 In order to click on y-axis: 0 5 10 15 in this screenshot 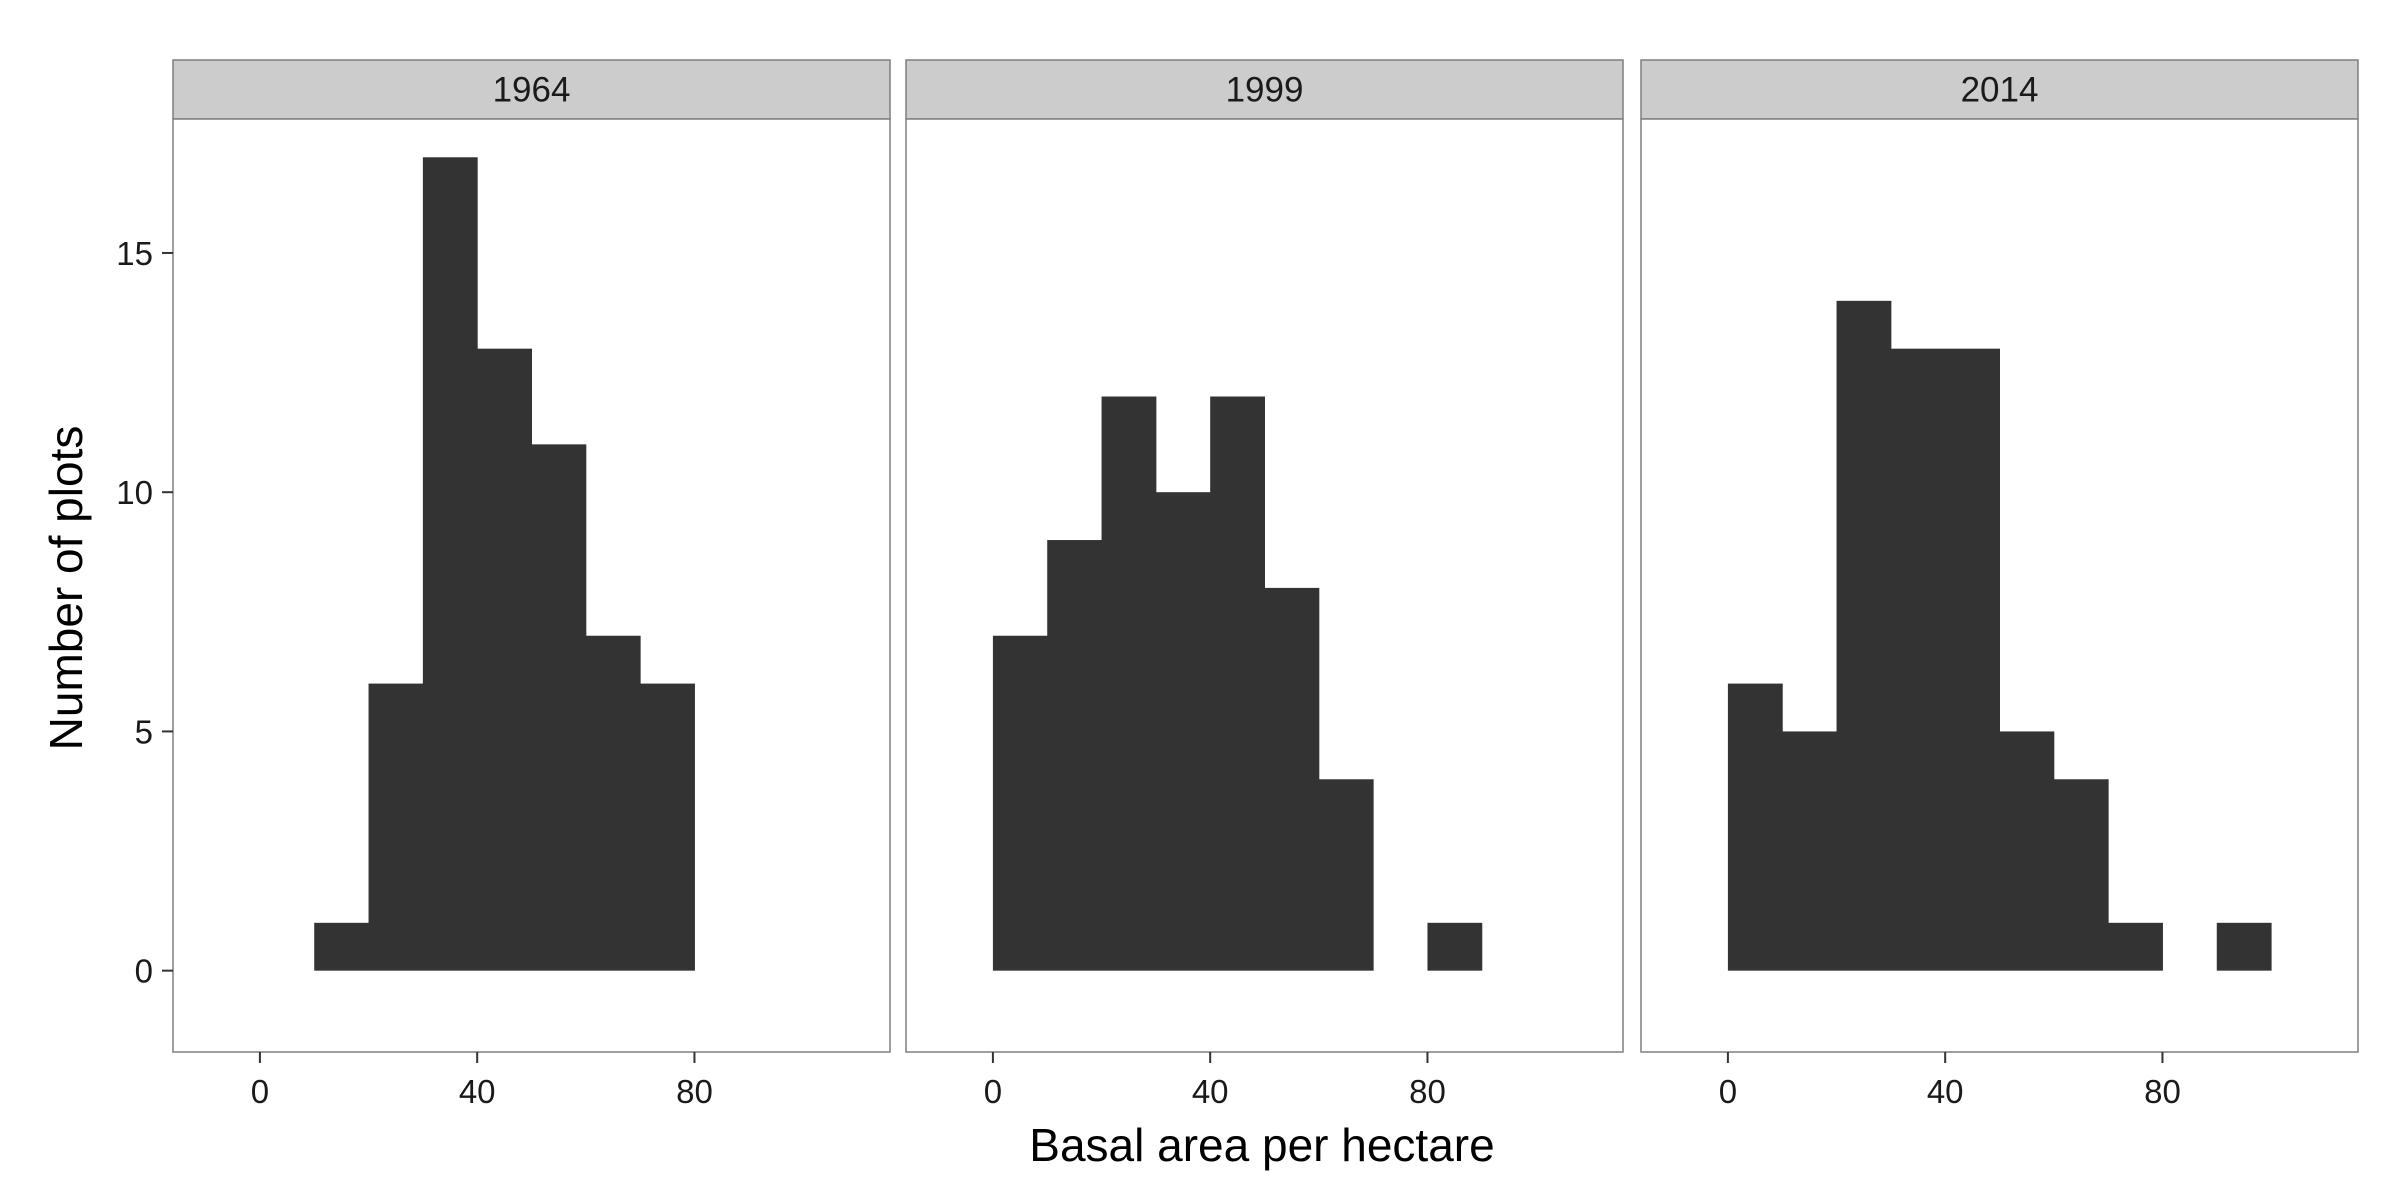, I will do `click(144, 612)`.